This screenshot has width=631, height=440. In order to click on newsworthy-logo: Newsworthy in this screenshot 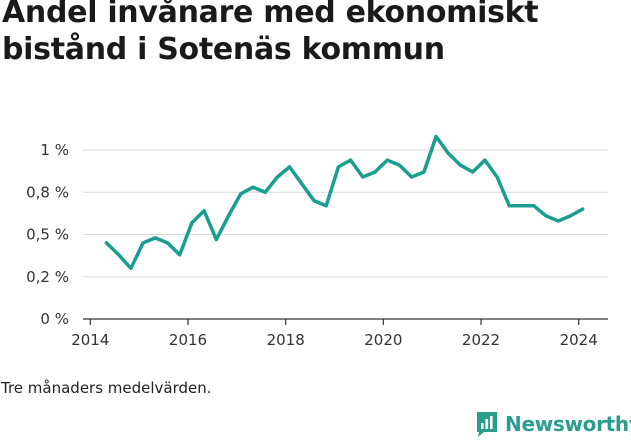, I will do `click(553, 424)`.